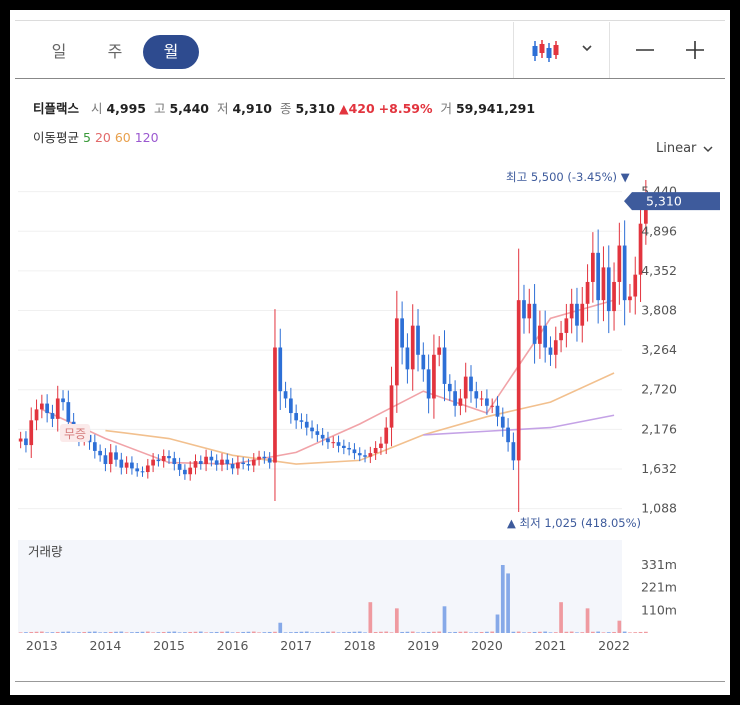 The image size is (740, 705). Describe the element at coordinates (59, 51) in the screenshot. I see `tab-daily: 일` at that location.